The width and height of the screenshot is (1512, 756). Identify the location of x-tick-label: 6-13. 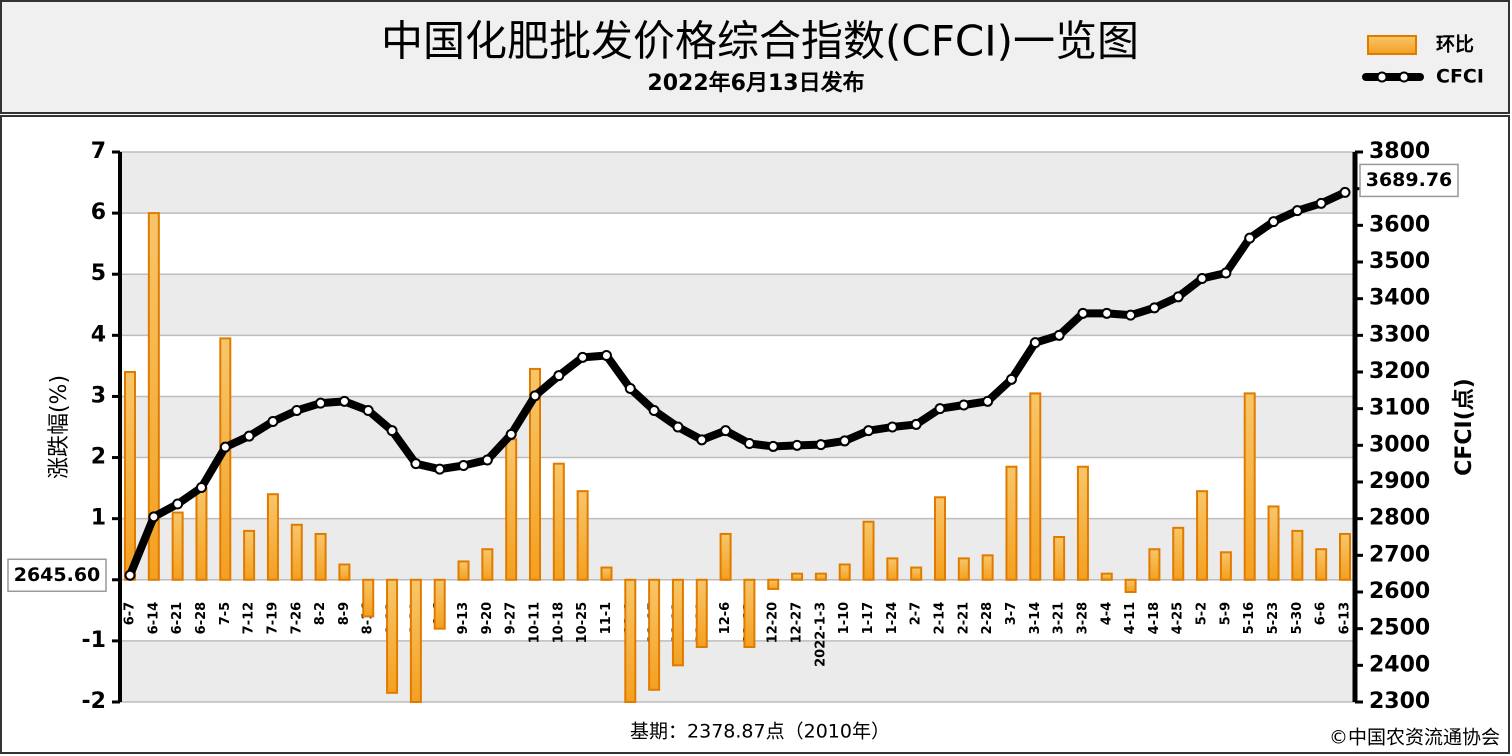
(1345, 618).